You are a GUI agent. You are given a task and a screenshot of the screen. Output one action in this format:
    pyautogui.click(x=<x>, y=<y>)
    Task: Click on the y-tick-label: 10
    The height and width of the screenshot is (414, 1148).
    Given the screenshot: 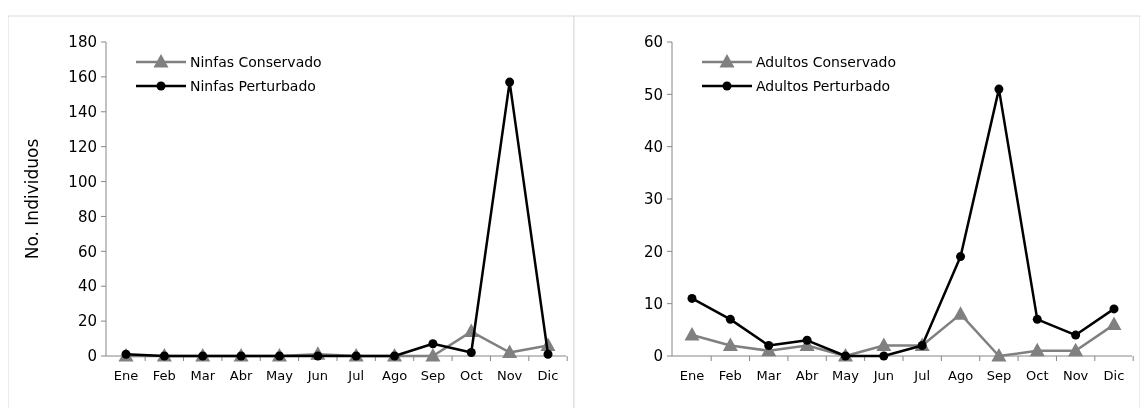 What is the action you would take?
    pyautogui.click(x=653, y=303)
    